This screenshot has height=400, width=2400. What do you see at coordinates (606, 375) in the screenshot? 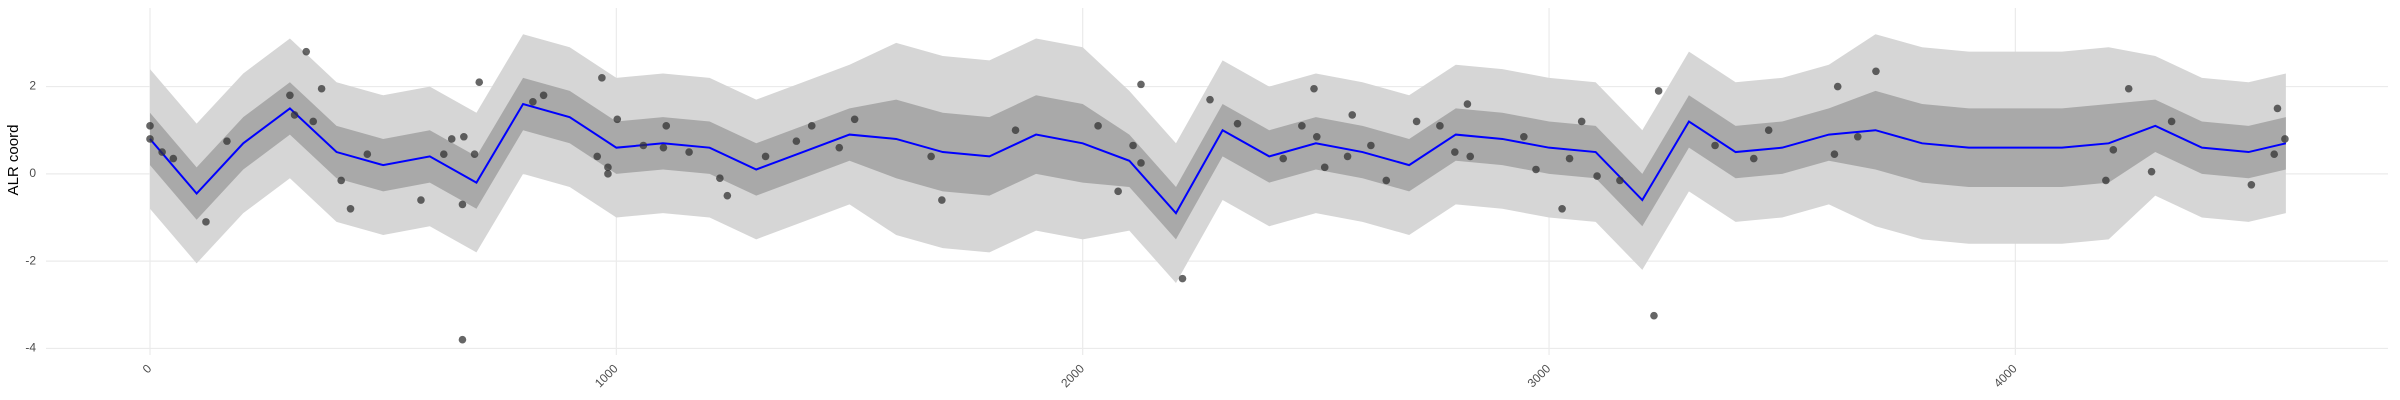
I see `x-tick-label: 1000` at bounding box center [606, 375].